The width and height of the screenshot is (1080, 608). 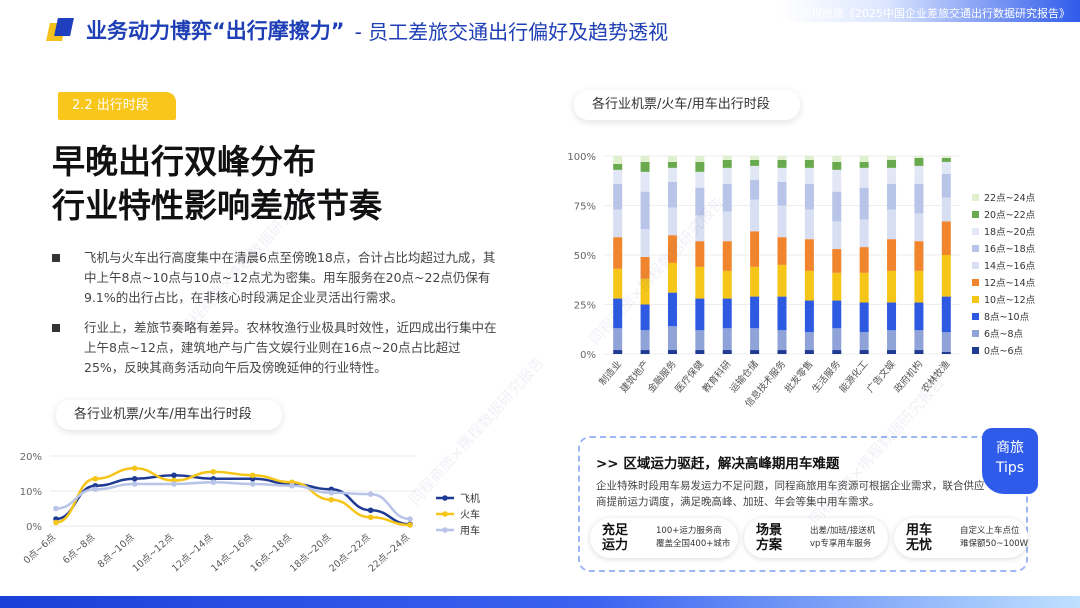 What do you see at coordinates (117, 106) in the screenshot?
I see `section-tag: 2.2 出行时段` at bounding box center [117, 106].